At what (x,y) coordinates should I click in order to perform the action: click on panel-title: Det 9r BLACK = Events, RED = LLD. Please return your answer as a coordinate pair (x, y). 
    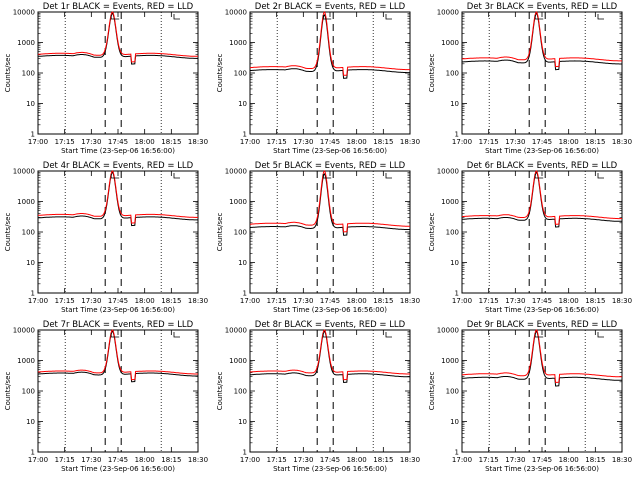
    Looking at the image, I should click on (542, 325).